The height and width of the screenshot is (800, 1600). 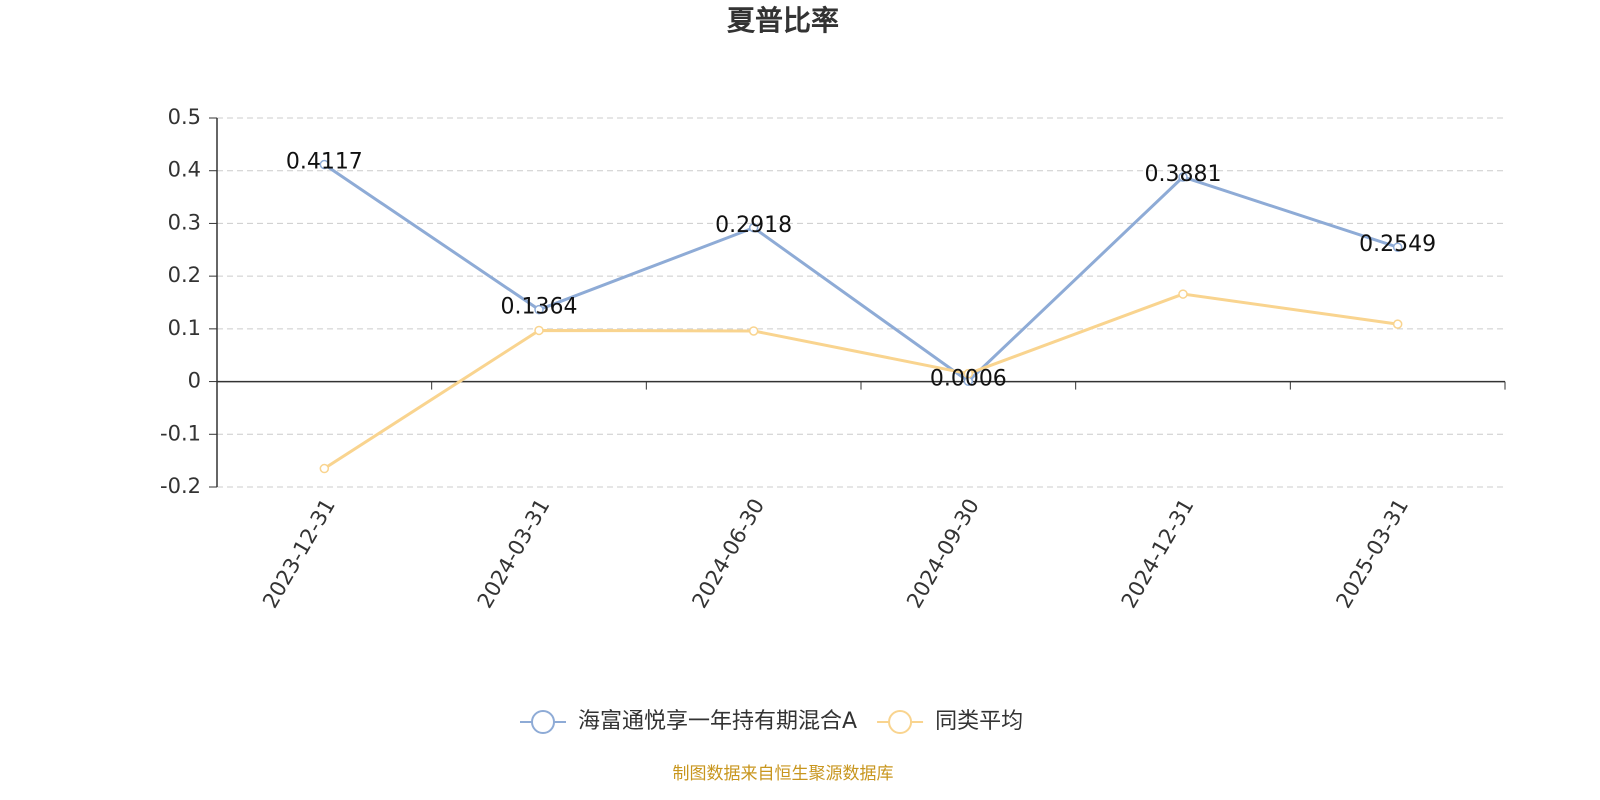 I want to click on y-tick-label: -0.2, so click(x=180, y=486).